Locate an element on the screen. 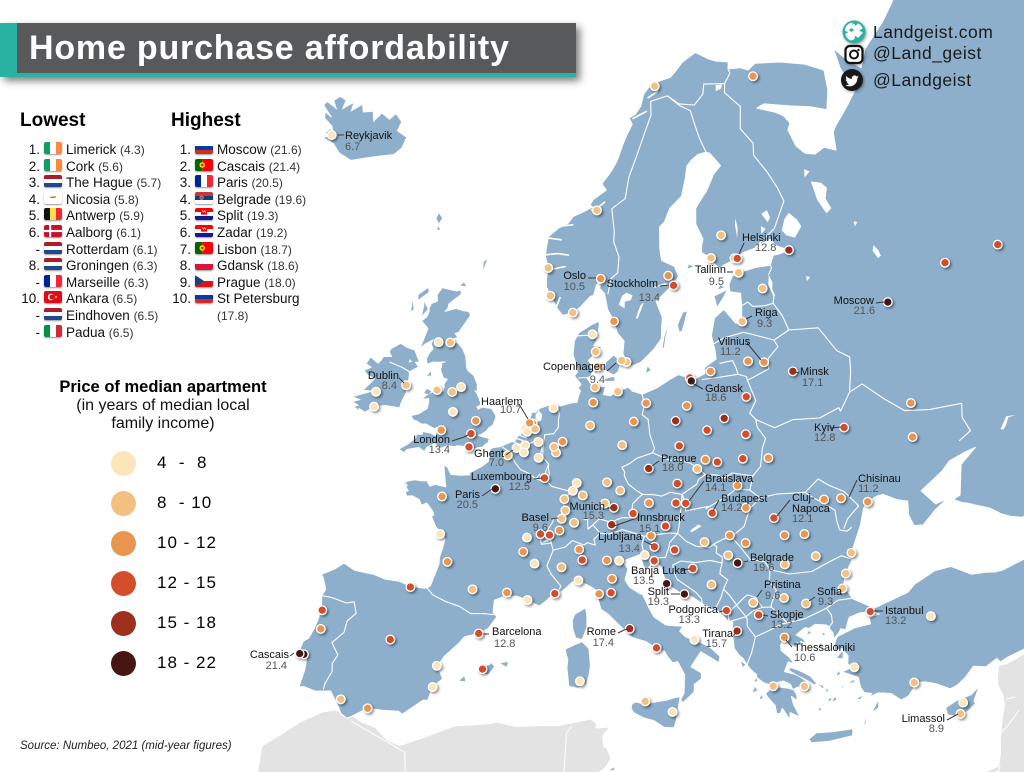 This screenshot has width=1024, height=772. svg-text: 9.4 is located at coordinates (597, 380).